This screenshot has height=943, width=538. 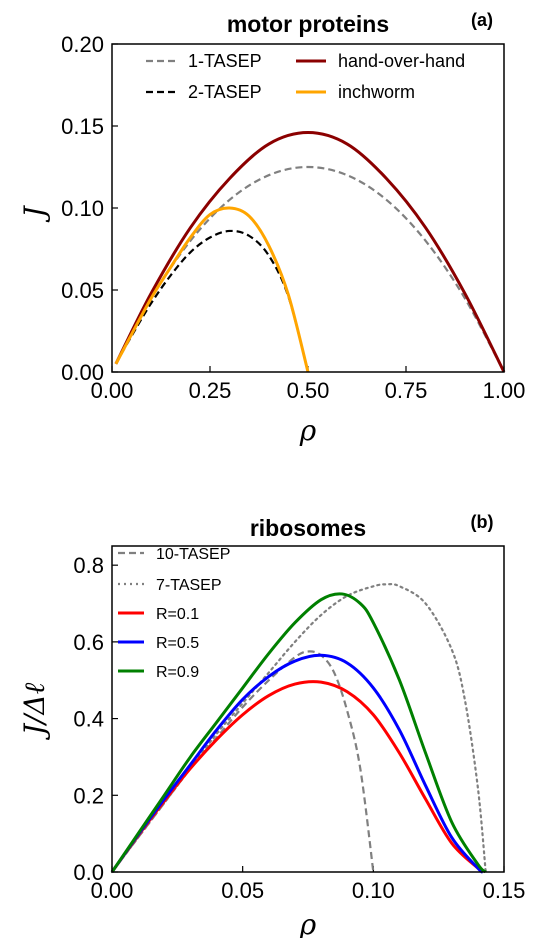 What do you see at coordinates (225, 61) in the screenshot?
I see `panel-a-legend-label: 1-TASEP` at bounding box center [225, 61].